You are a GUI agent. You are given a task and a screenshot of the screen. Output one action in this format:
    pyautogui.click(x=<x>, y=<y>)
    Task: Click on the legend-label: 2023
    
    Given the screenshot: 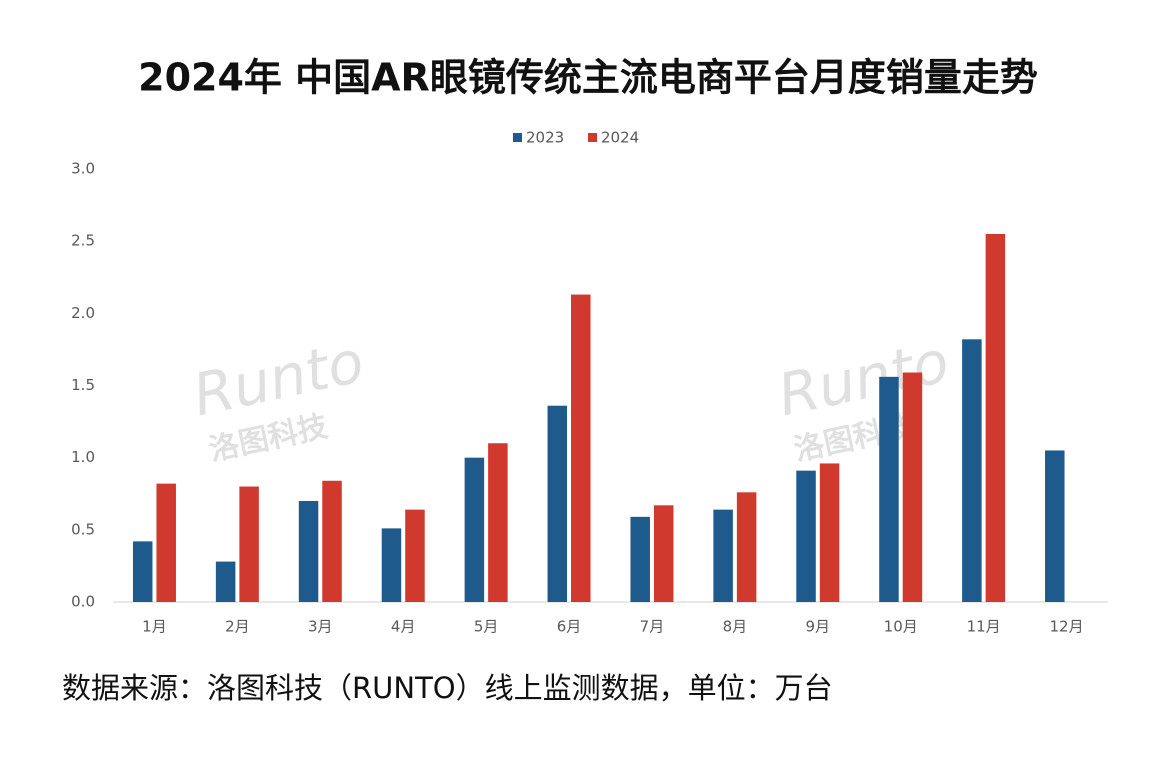 What is the action you would take?
    pyautogui.click(x=545, y=138)
    